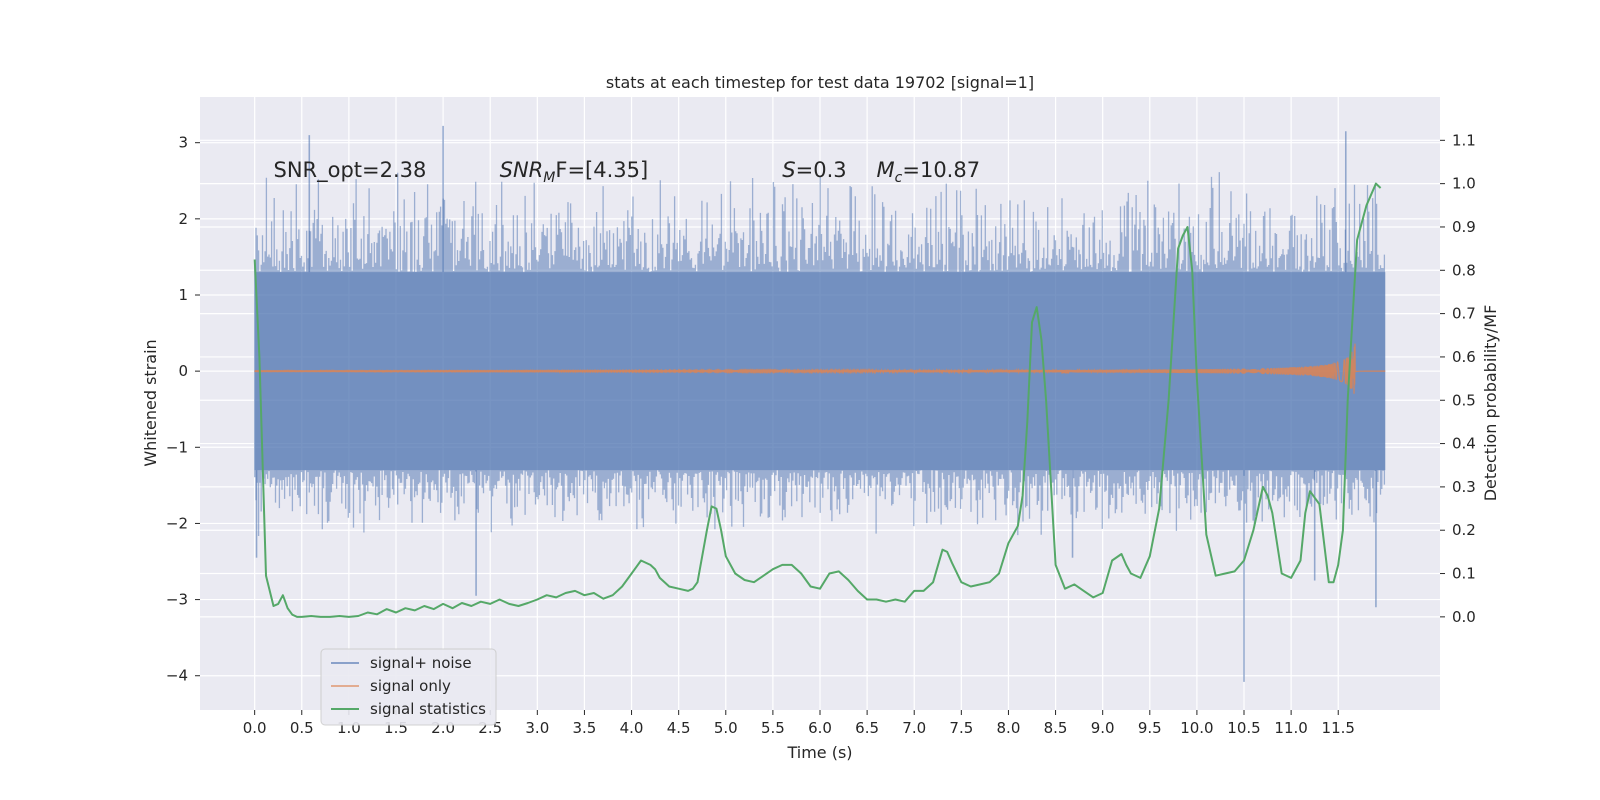  Describe the element at coordinates (177, 676) in the screenshot. I see `y-tick-label: −4` at that location.